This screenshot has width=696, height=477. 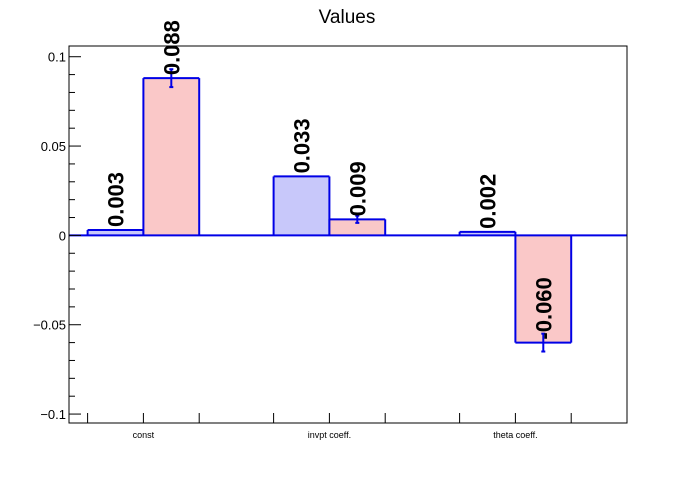 I want to click on x-axis: const invpt coeff. theta coeff., so click(x=329, y=426).